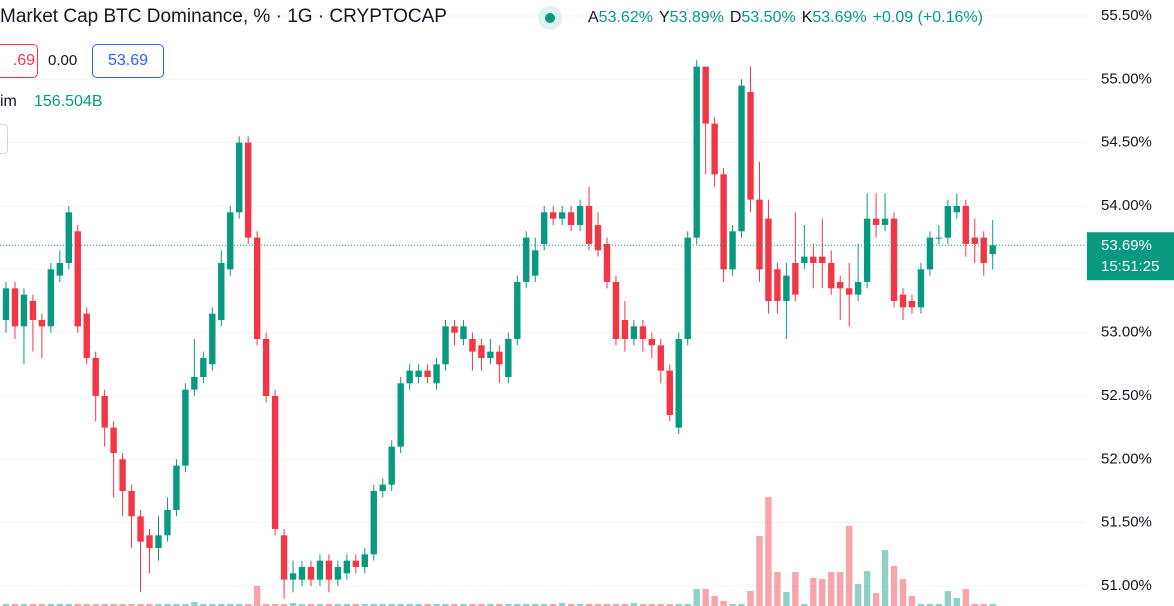 This screenshot has width=1174, height=606. What do you see at coordinates (1126, 395) in the screenshot?
I see `y-tick-label: 52.50%` at bounding box center [1126, 395].